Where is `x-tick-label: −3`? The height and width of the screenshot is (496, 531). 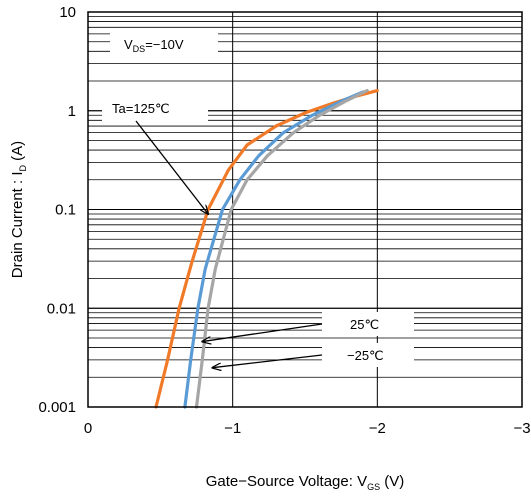 x-tick-label: −3 is located at coordinates (521, 428).